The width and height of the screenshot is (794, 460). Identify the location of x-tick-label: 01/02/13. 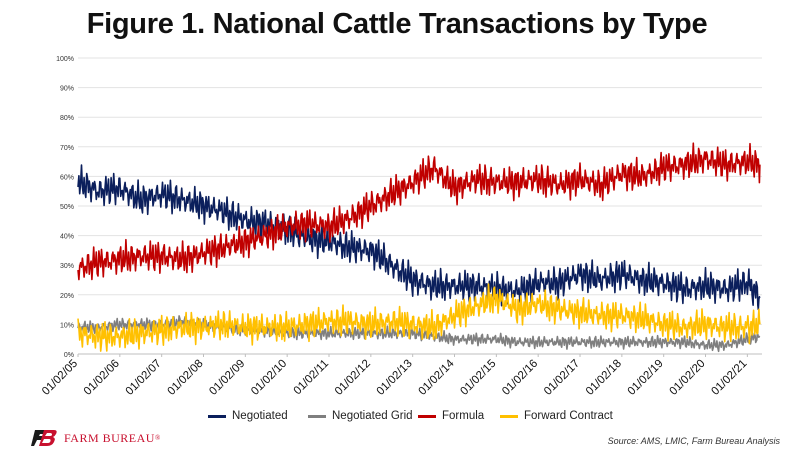
(395, 378).